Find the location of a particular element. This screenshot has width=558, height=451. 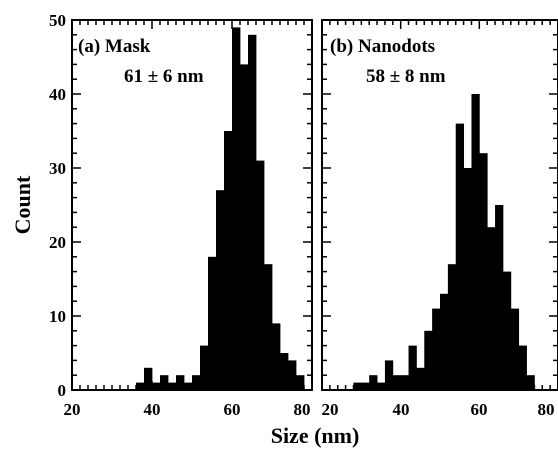

mask-panel-label: (a) Mask is located at coordinates (114, 46).